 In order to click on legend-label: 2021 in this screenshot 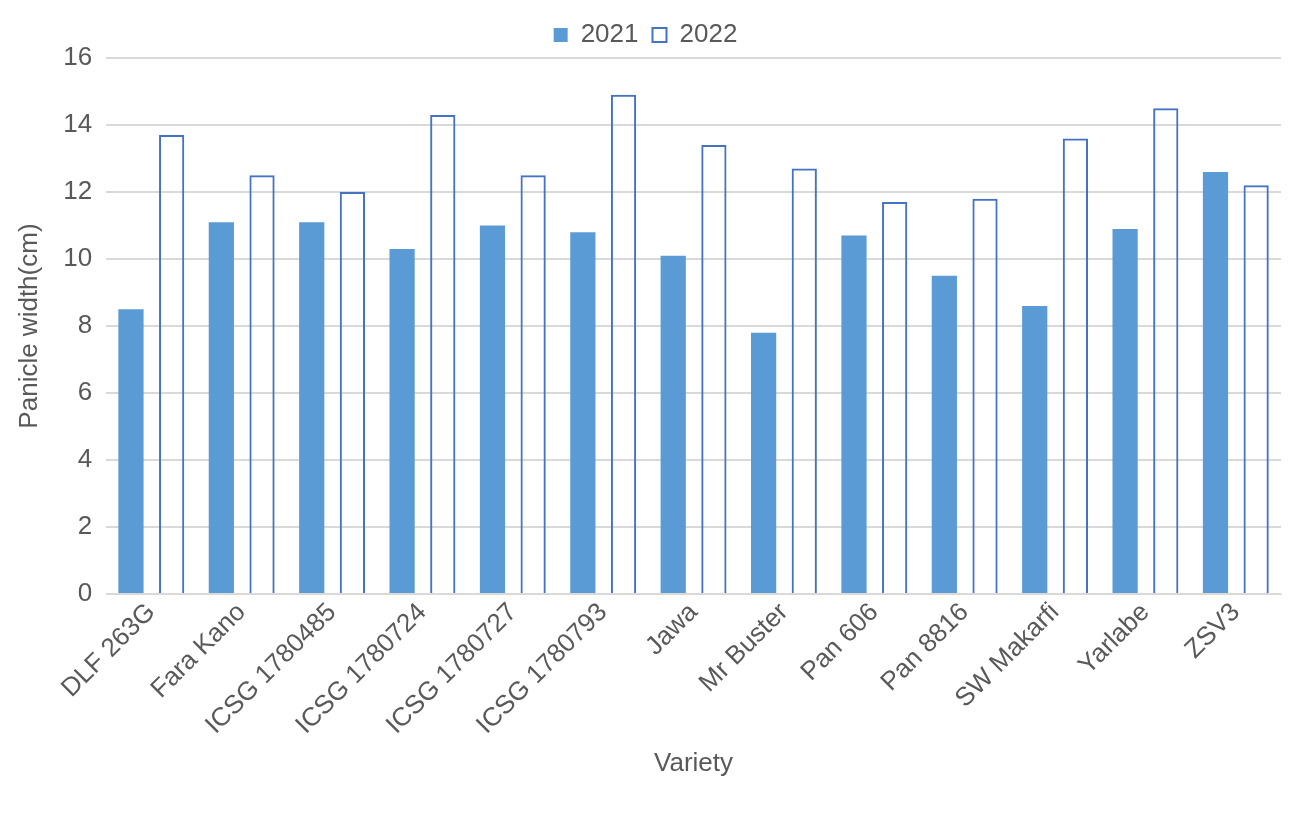, I will do `click(609, 33)`.